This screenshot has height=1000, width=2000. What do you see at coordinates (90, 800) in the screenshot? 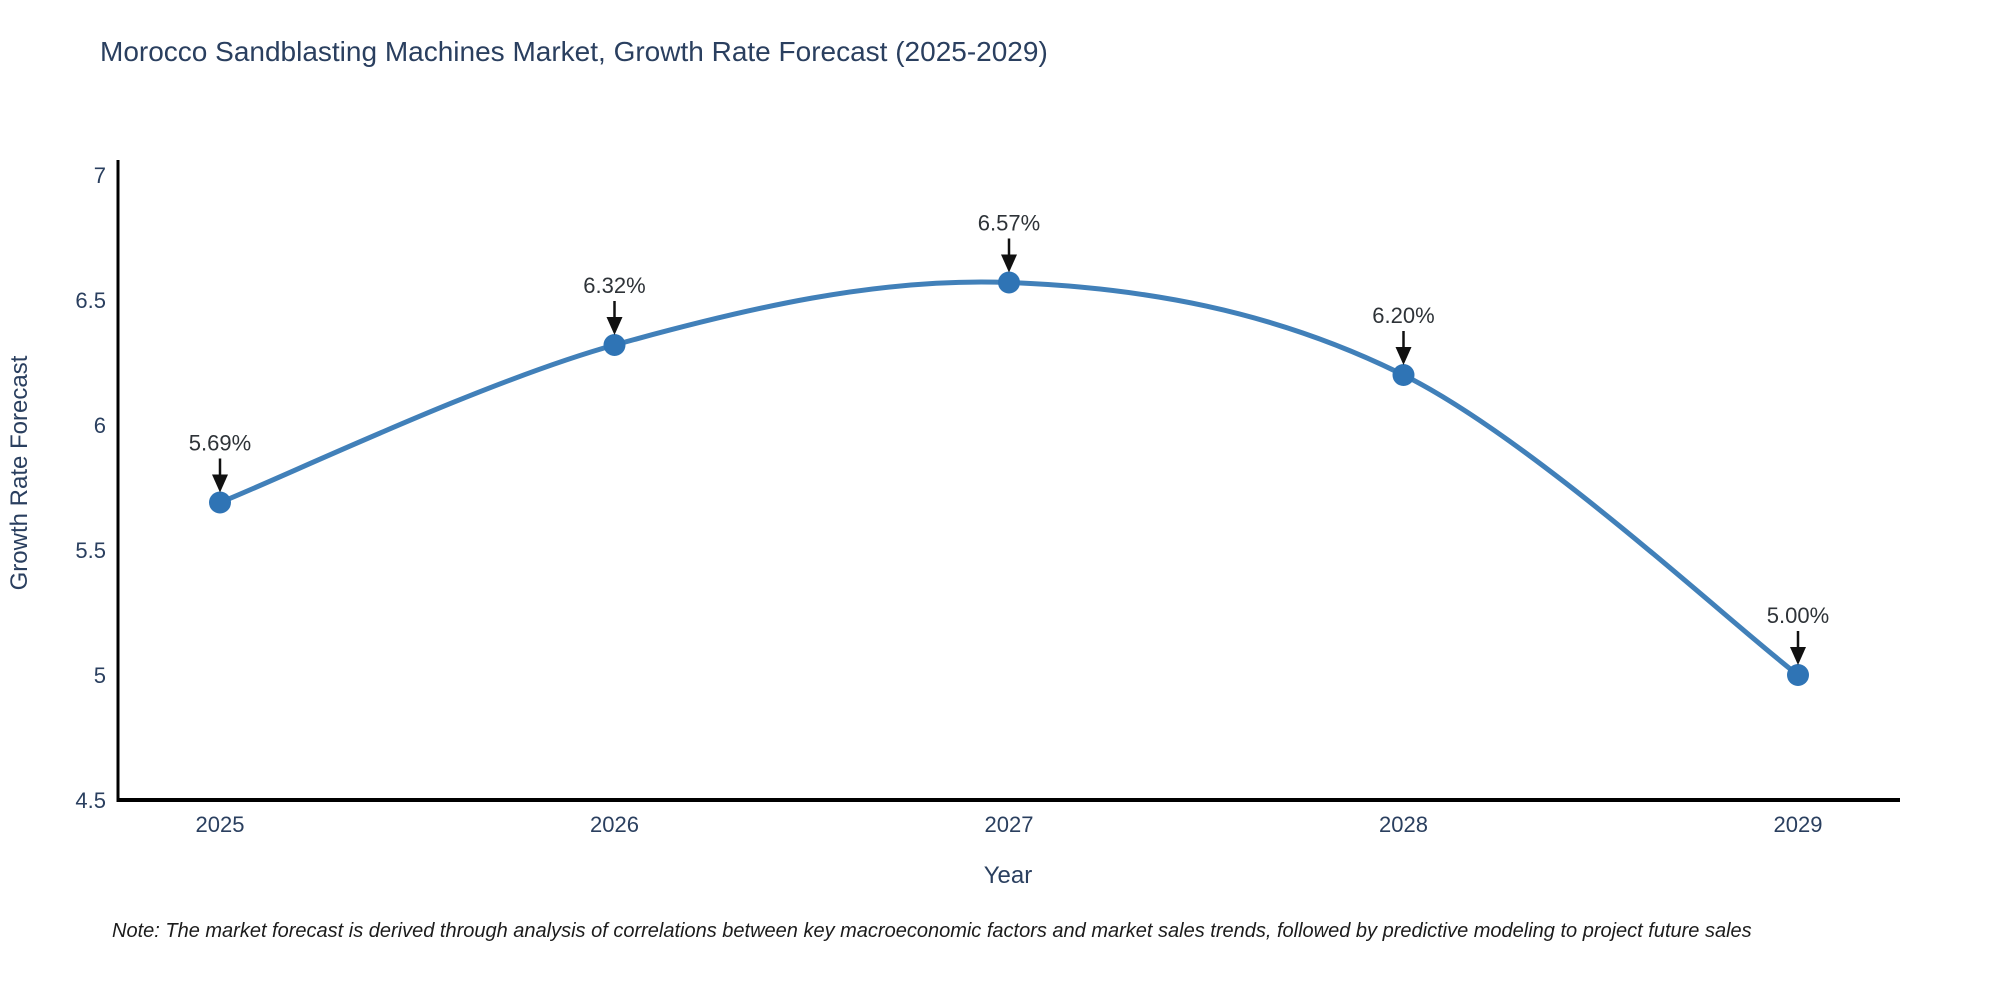
I see `y-tick-label: 4.5` at bounding box center [90, 800].